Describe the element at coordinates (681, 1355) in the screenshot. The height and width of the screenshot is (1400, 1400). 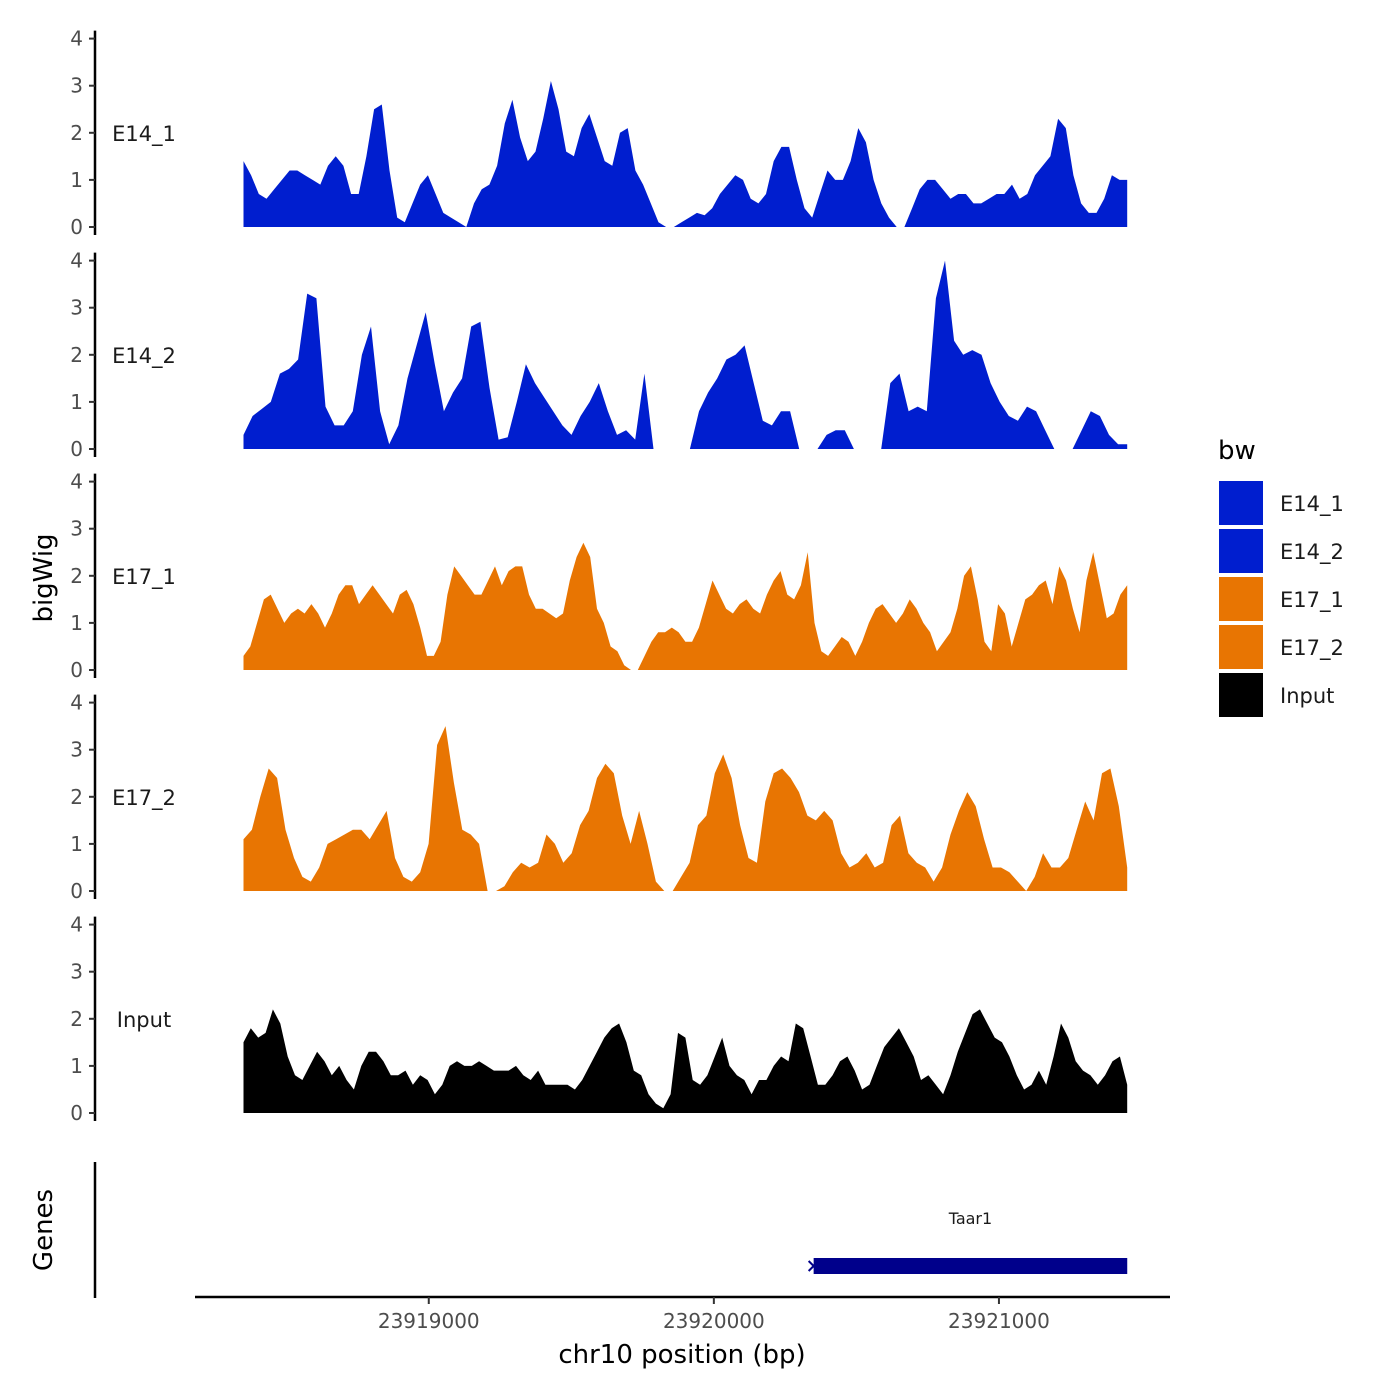
I see `x-axis-title: chr10 position (bp)` at that location.